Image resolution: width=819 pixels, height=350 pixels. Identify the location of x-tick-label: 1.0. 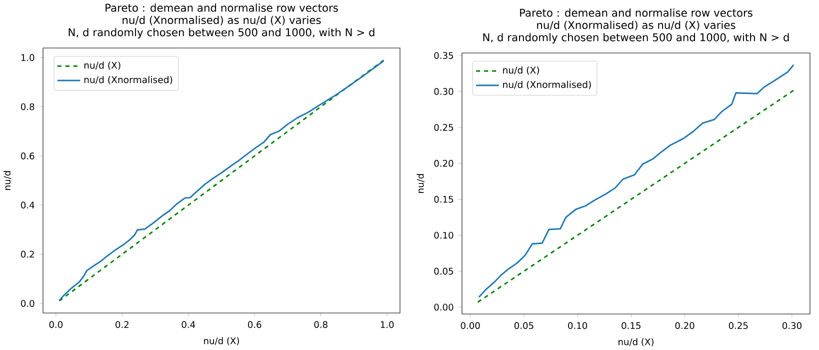
(387, 324).